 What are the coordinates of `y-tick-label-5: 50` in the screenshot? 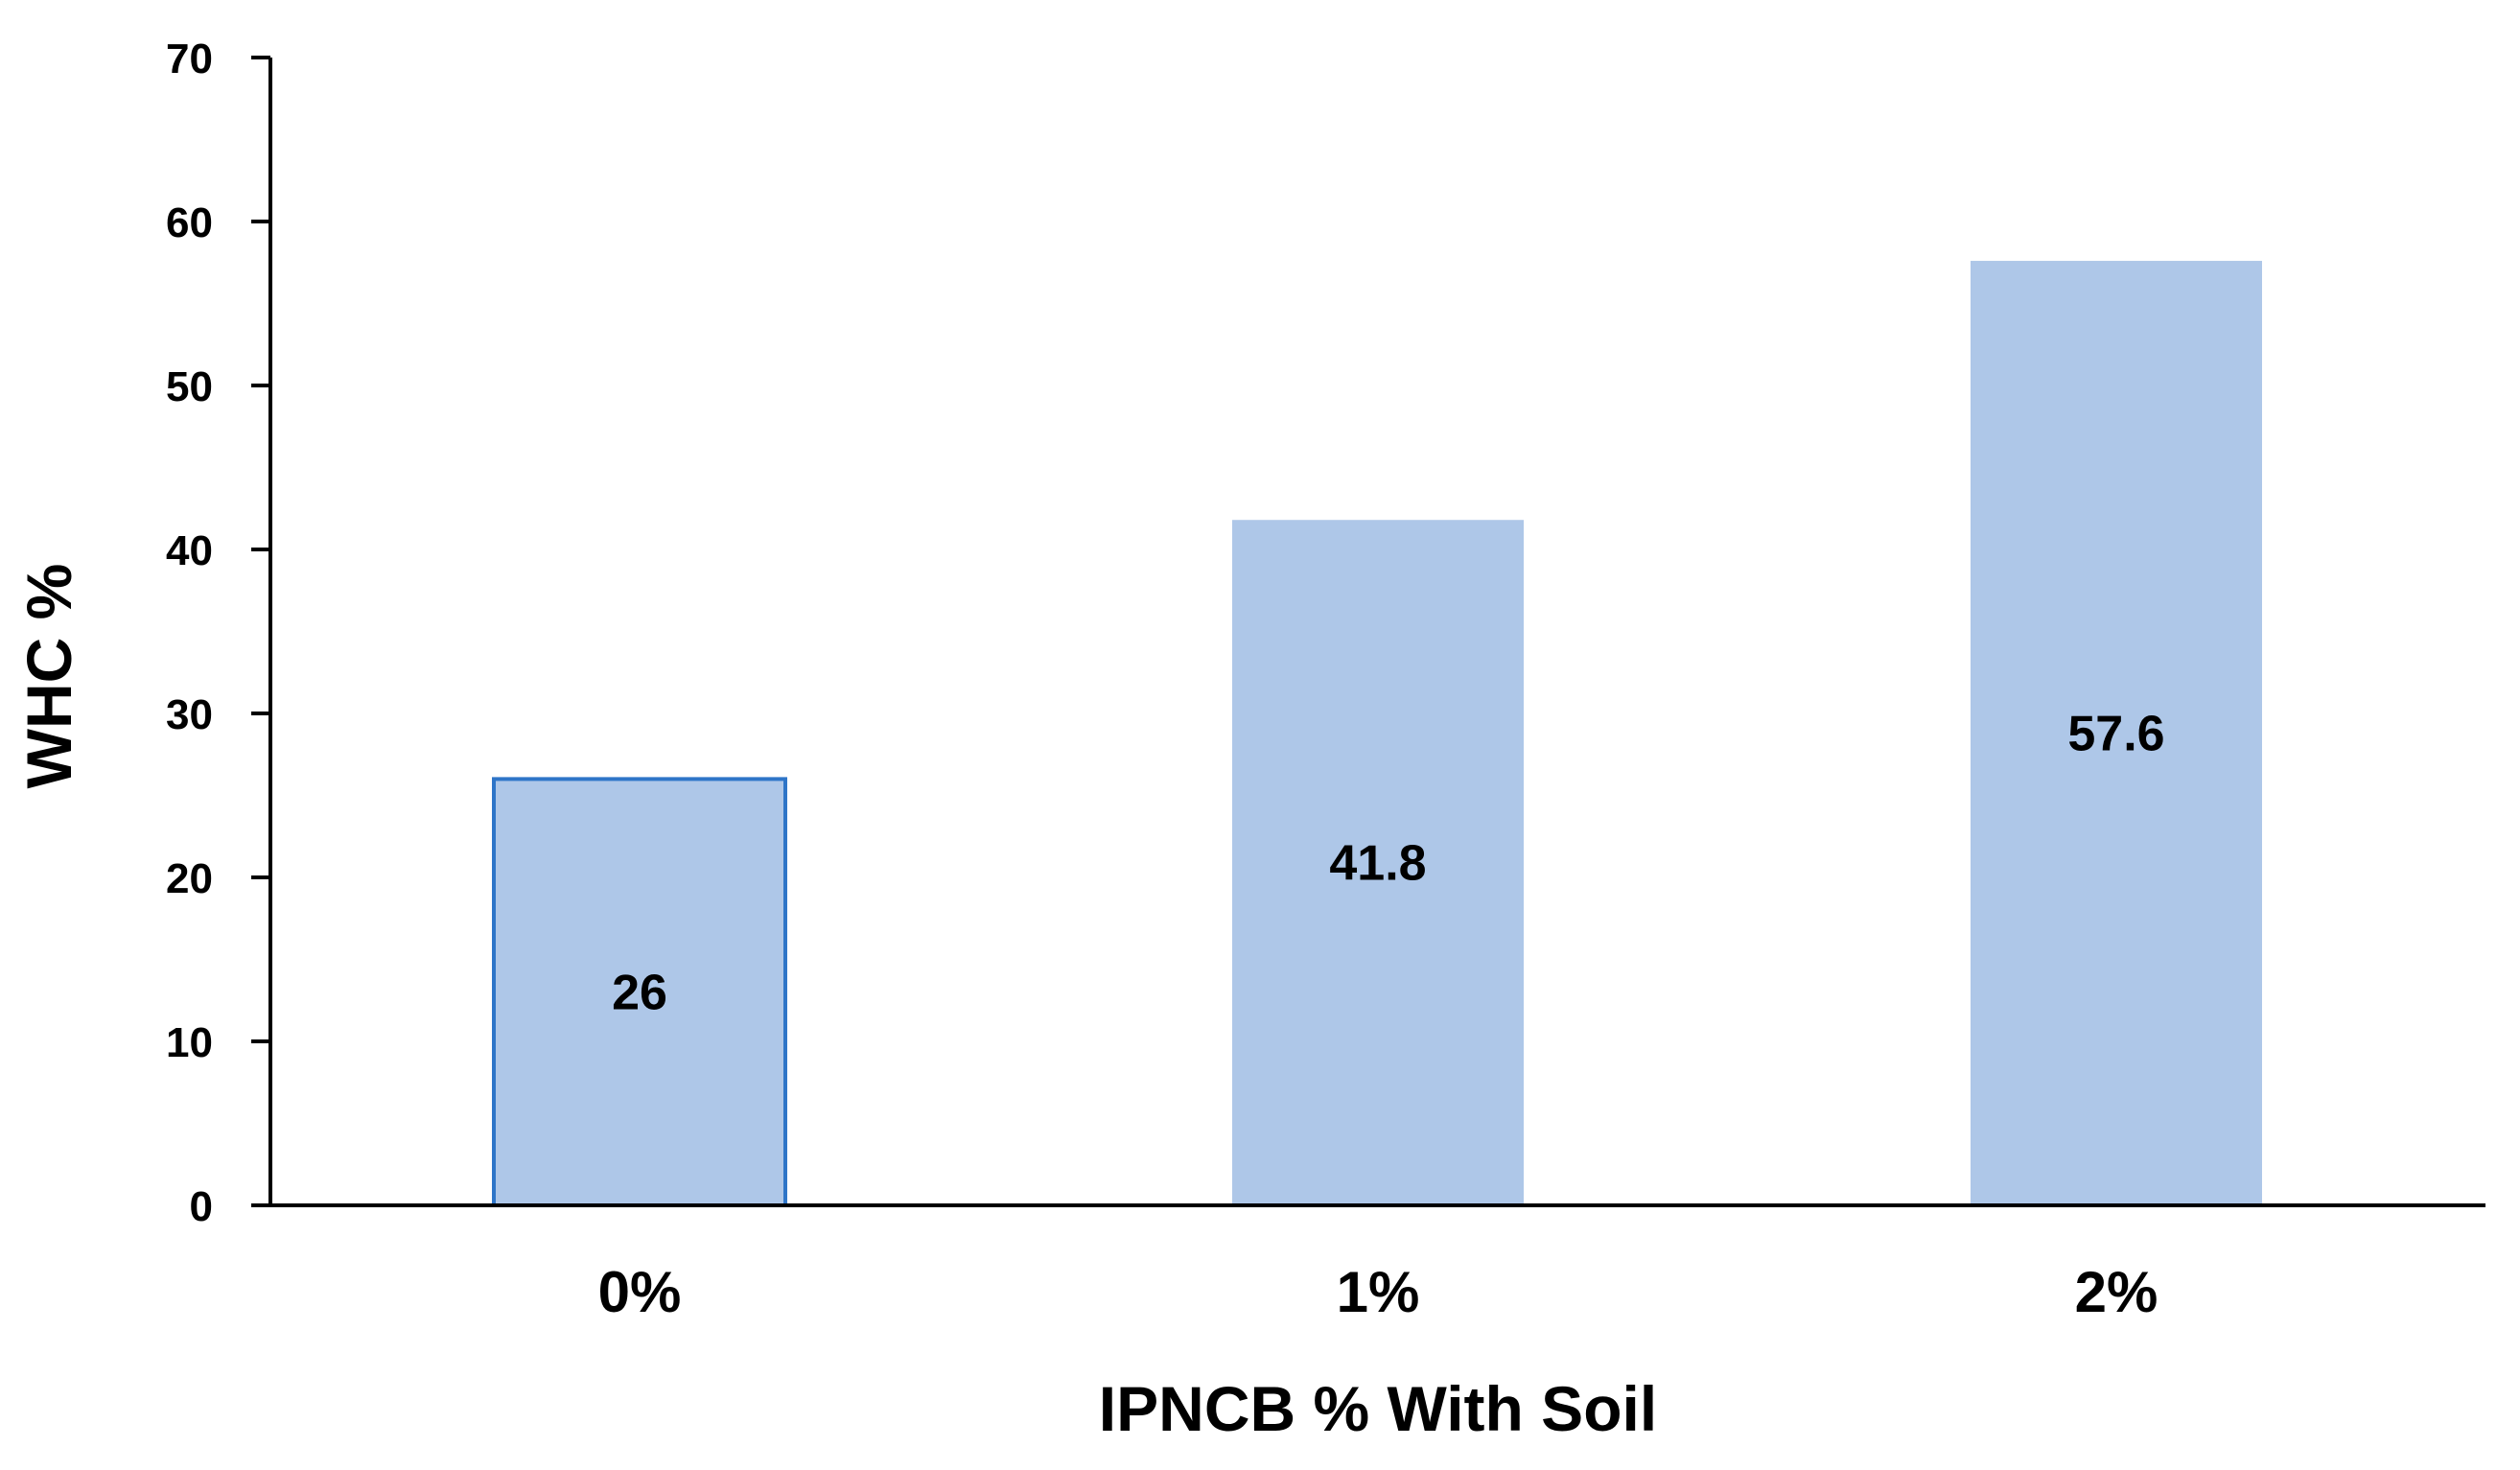 It's located at (189, 386).